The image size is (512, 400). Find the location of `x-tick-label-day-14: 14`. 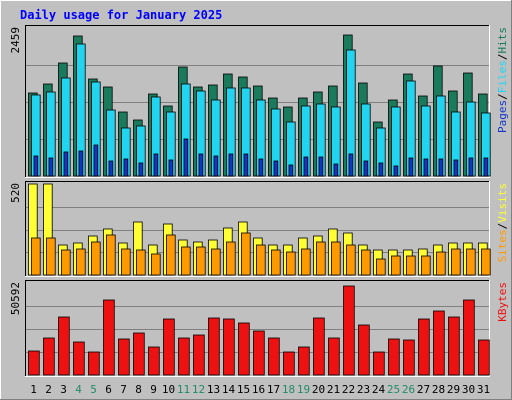

x-tick-label-day-14: 14 is located at coordinates (229, 389).